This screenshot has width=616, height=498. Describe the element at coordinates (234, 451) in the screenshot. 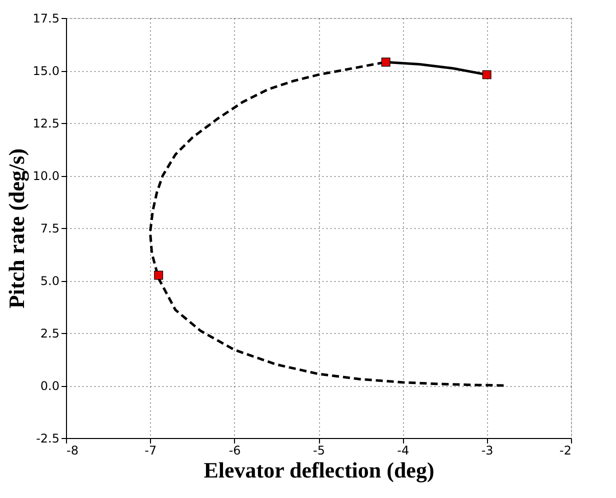

I see `x-tick-label: -6` at that location.